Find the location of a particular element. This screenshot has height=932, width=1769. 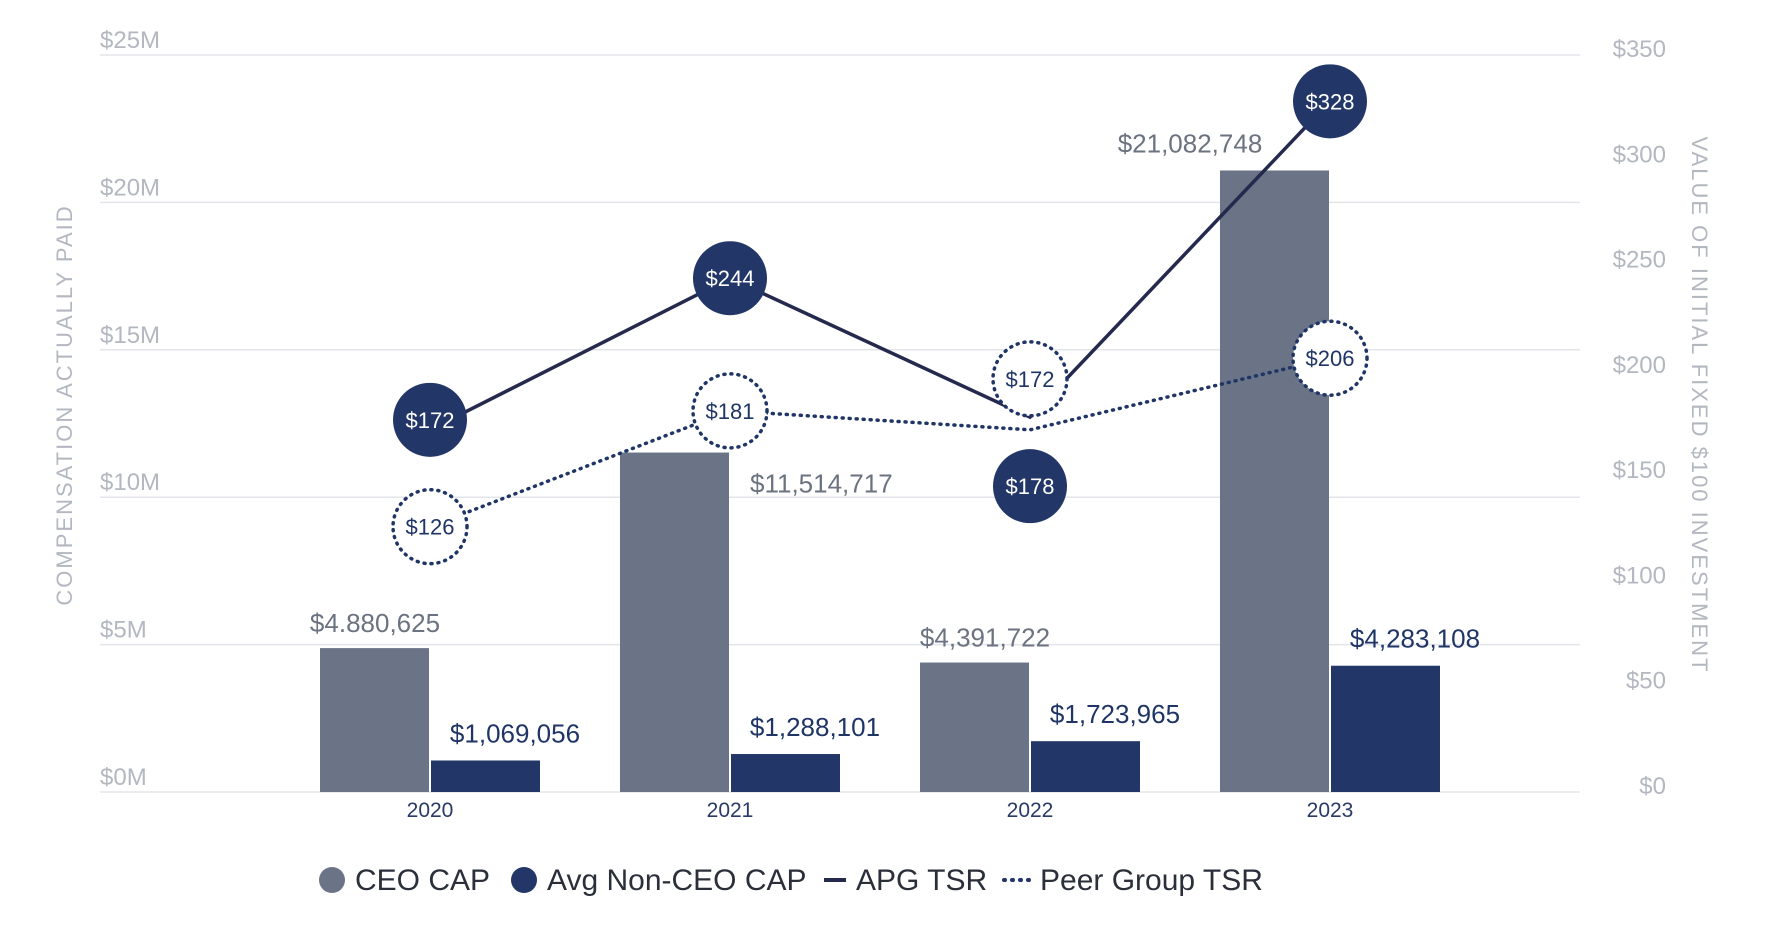

x-tick-label: 2021 is located at coordinates (730, 810).